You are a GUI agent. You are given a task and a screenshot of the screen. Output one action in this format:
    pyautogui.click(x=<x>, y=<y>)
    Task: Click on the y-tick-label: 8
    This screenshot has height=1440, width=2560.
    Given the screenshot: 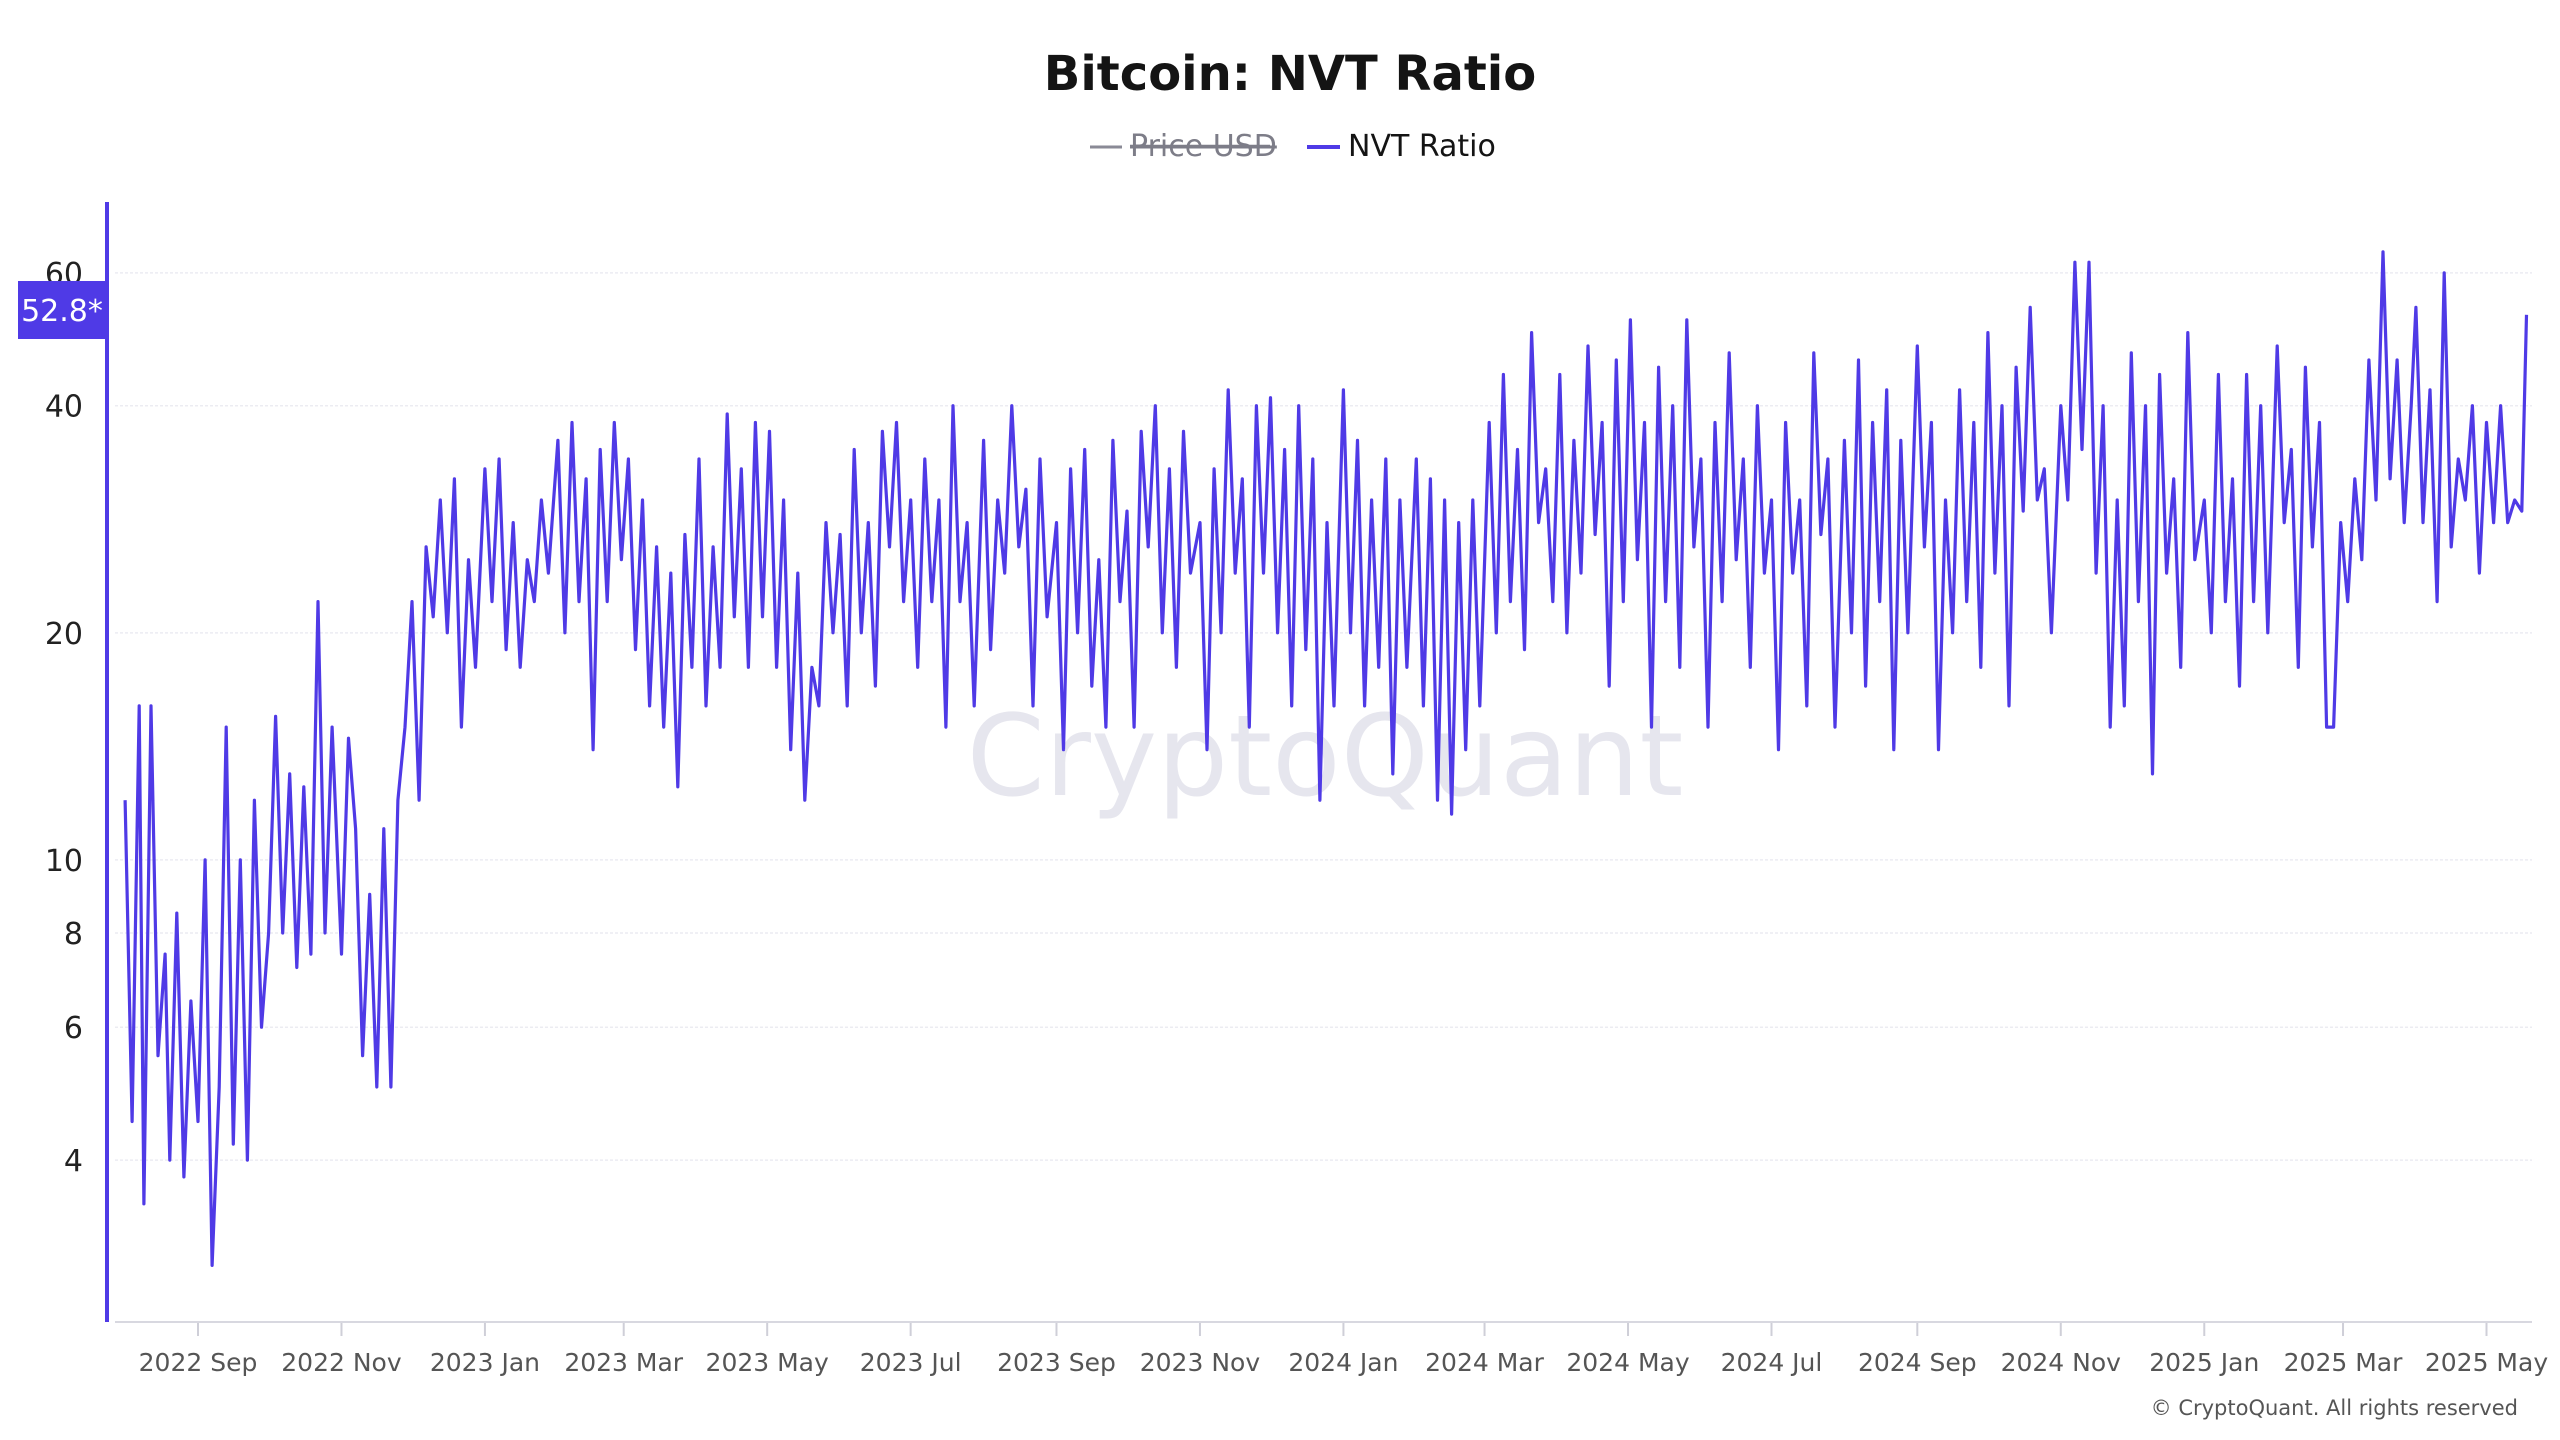 What is the action you would take?
    pyautogui.click(x=73, y=934)
    